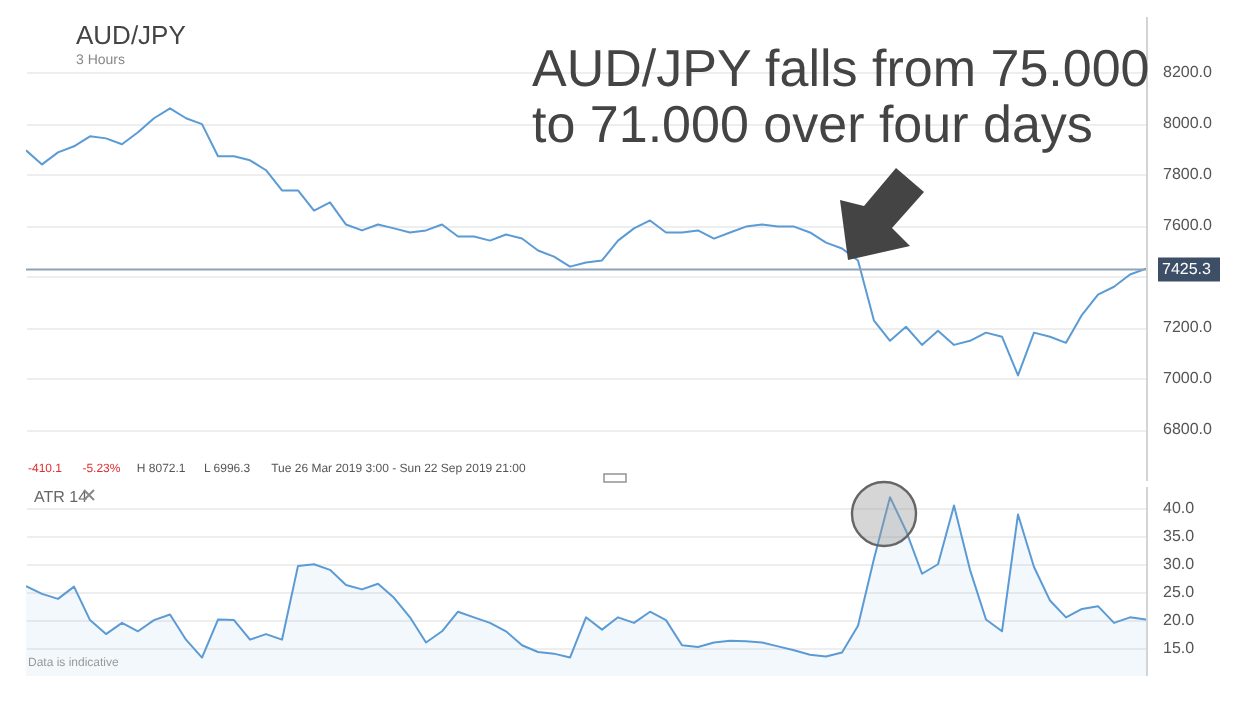 The image size is (1246, 704). What do you see at coordinates (61, 497) in the screenshot?
I see `chart-title: ATR 14` at bounding box center [61, 497].